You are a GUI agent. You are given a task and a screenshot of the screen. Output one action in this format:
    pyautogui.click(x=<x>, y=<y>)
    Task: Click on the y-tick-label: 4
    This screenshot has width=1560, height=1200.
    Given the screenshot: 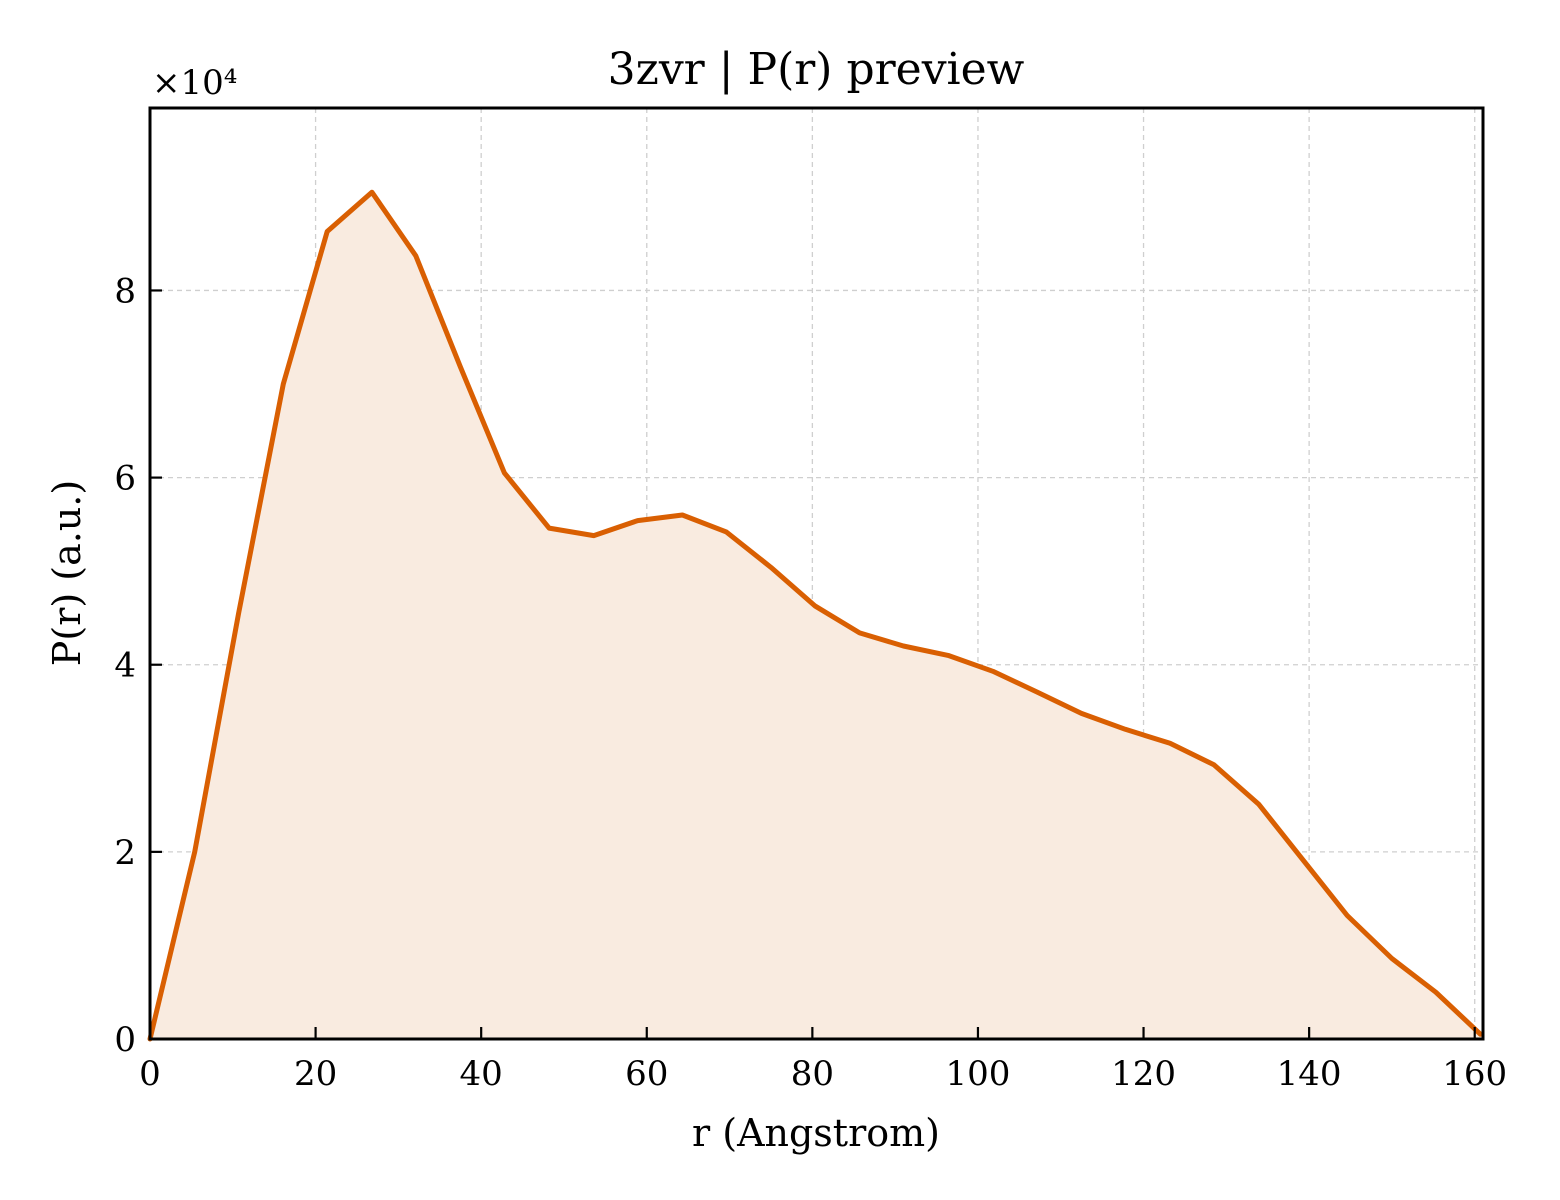 What is the action you would take?
    pyautogui.click(x=125, y=666)
    